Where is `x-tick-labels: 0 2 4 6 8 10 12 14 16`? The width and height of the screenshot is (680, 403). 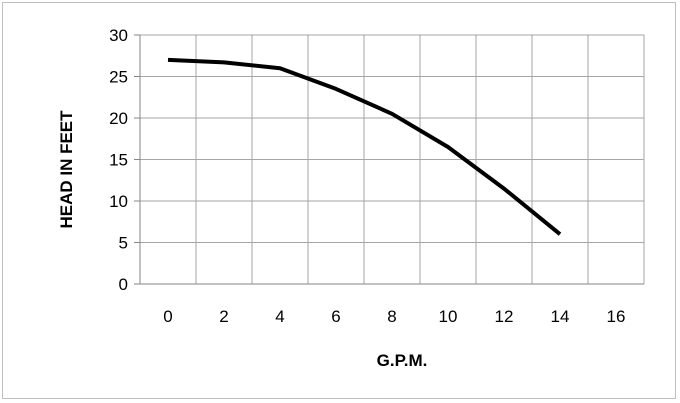
x-tick-labels: 0 2 4 6 8 10 12 14 16 is located at coordinates (394, 316).